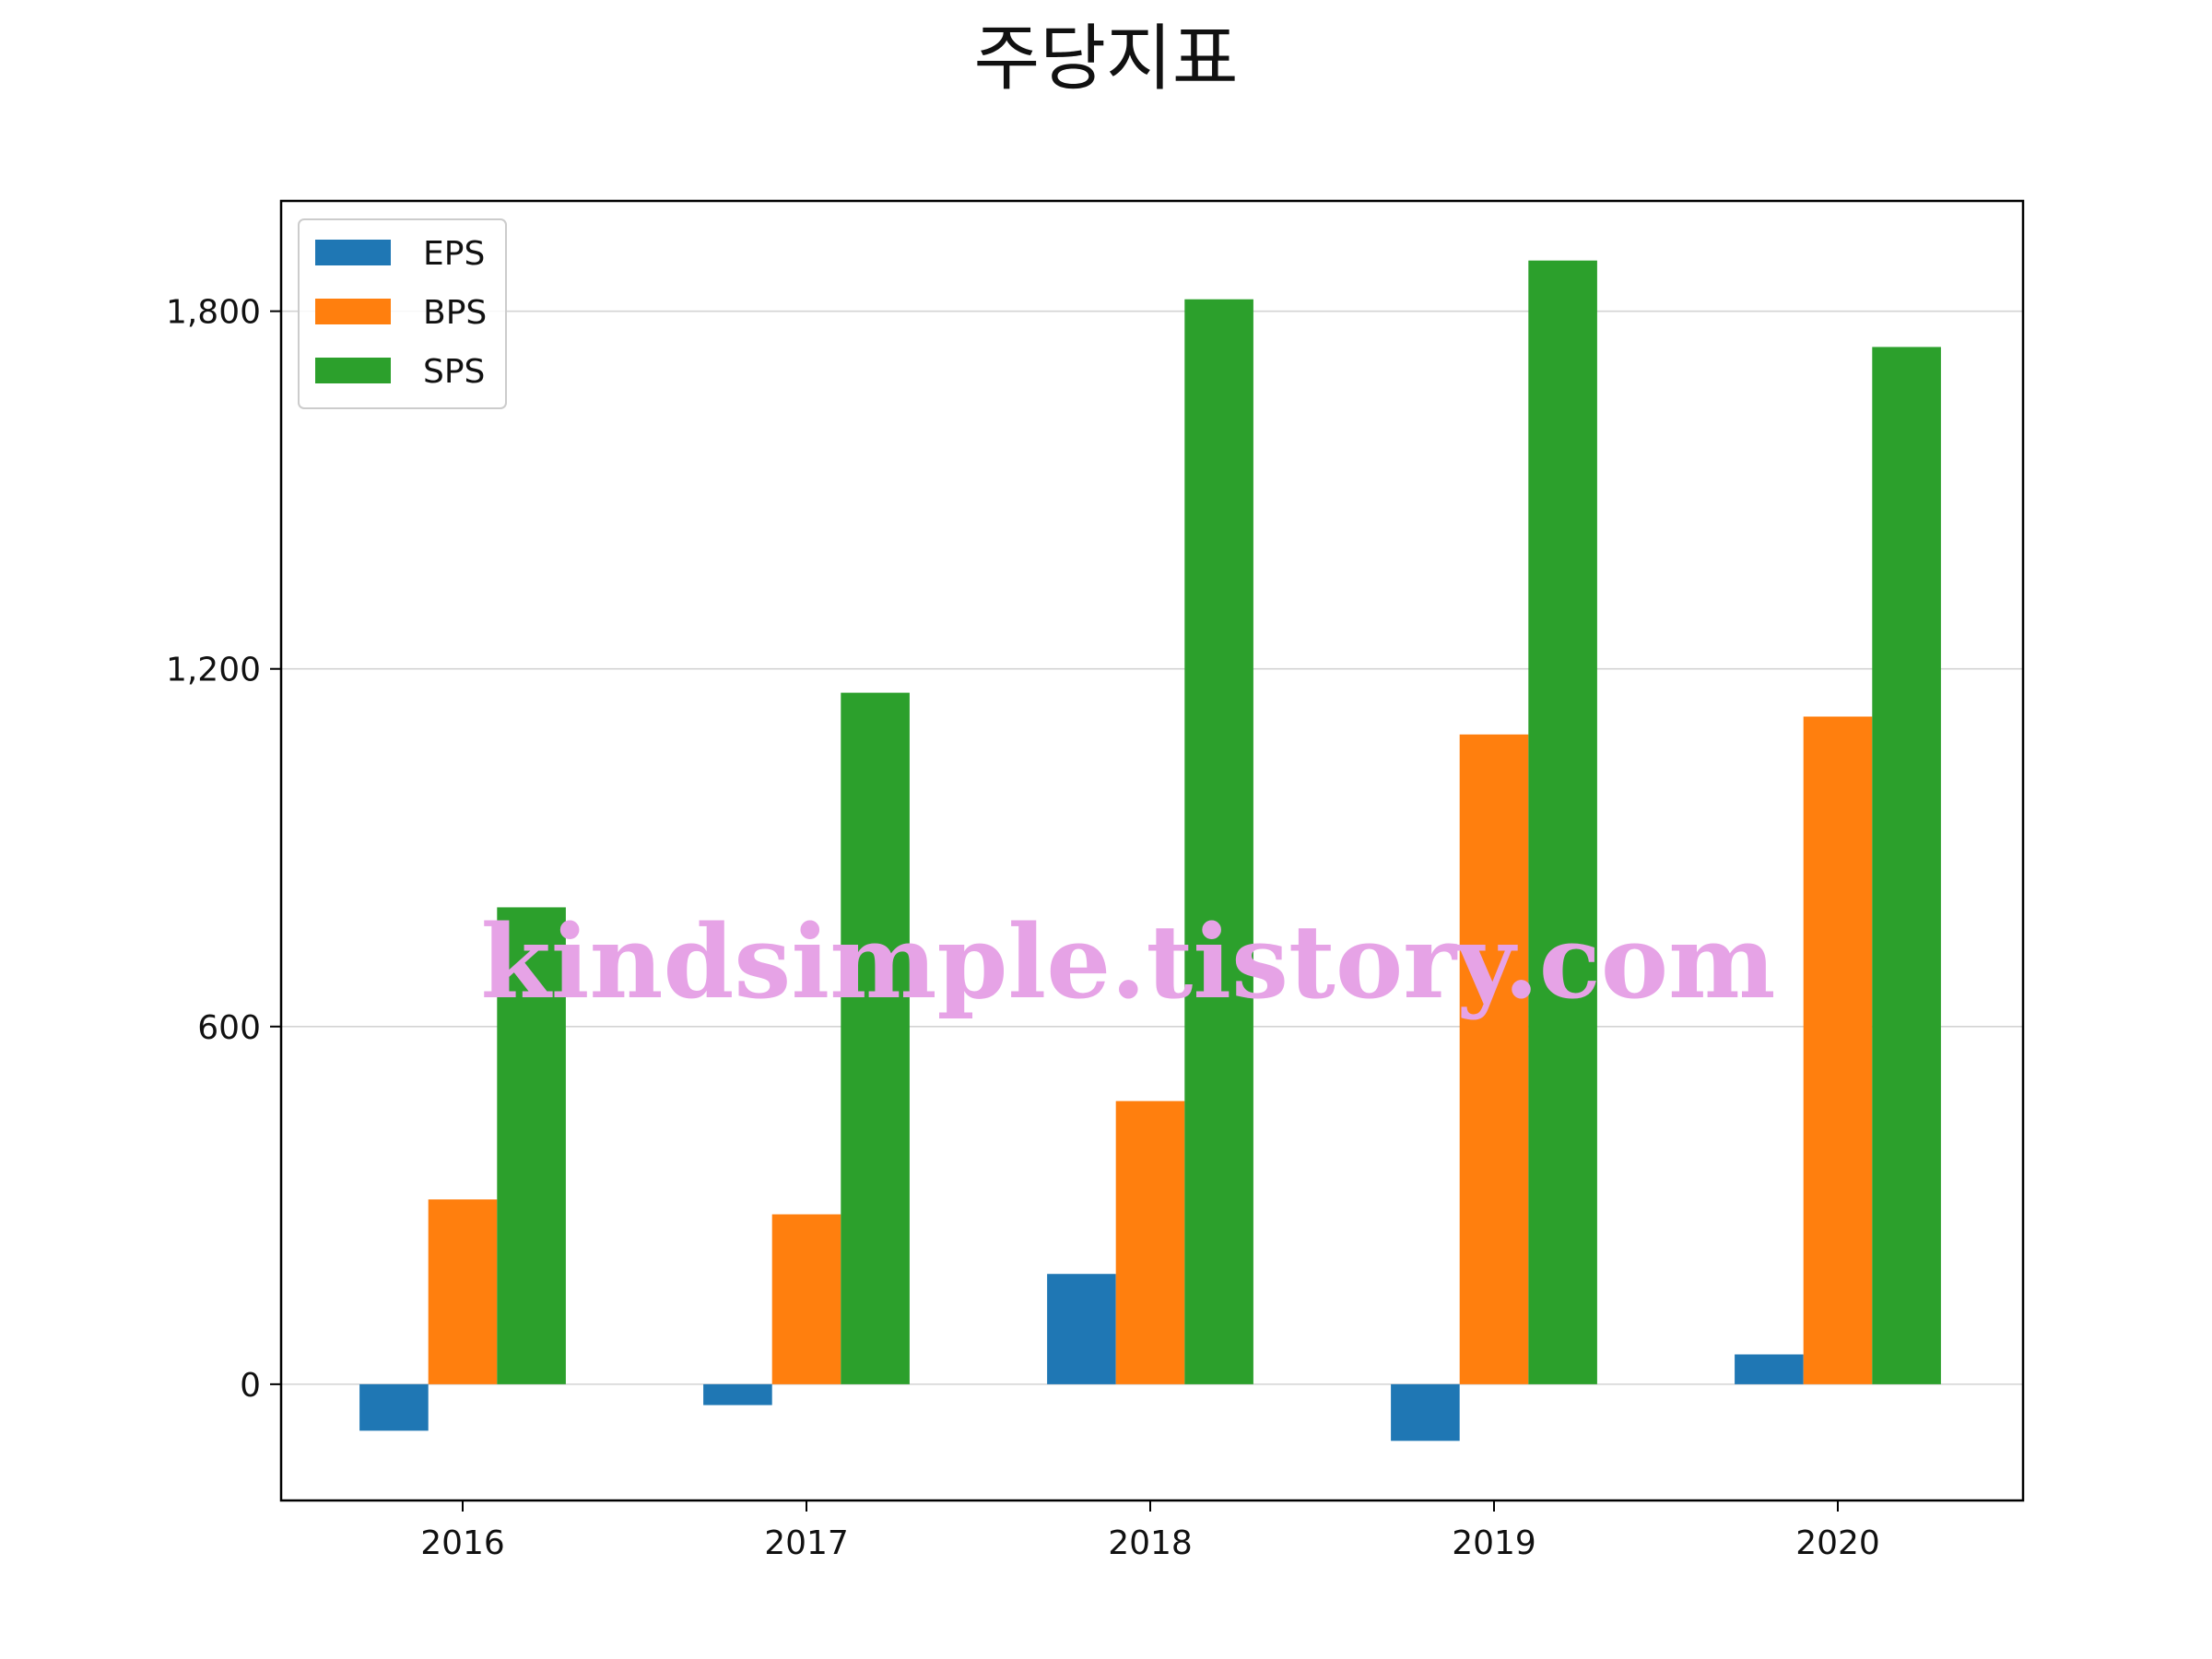 The image size is (2212, 1659). What do you see at coordinates (1494, 1059) in the screenshot?
I see `bar-bps-2019` at bounding box center [1494, 1059].